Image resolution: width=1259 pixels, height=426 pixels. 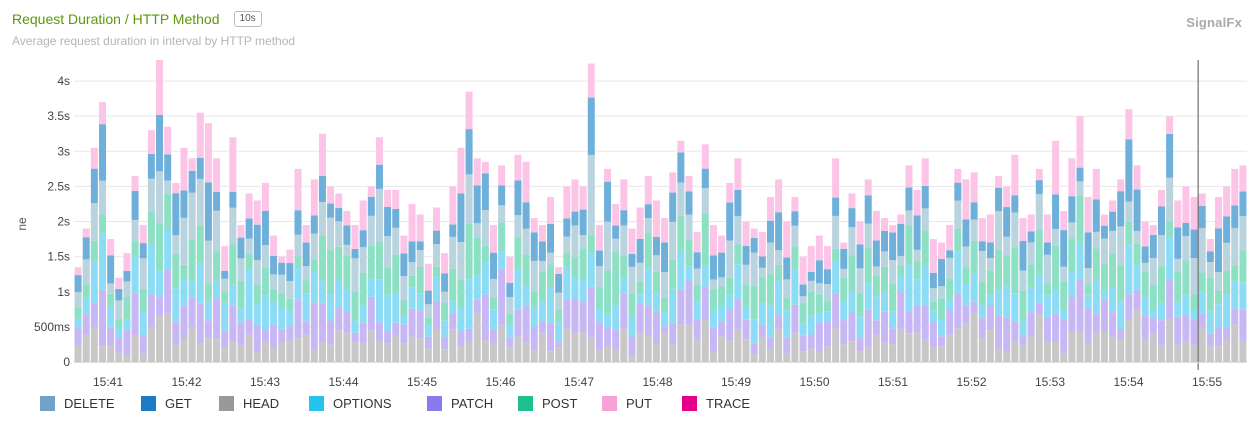 I want to click on chart-title: Request Duration / HTTP Method, so click(x=116, y=19).